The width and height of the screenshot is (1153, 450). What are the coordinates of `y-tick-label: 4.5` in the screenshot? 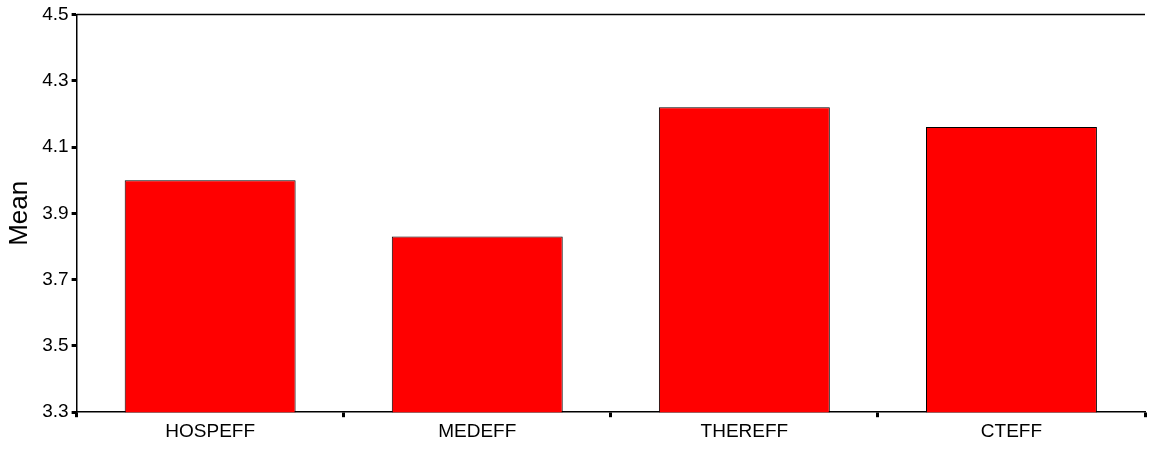 It's located at (55, 13).